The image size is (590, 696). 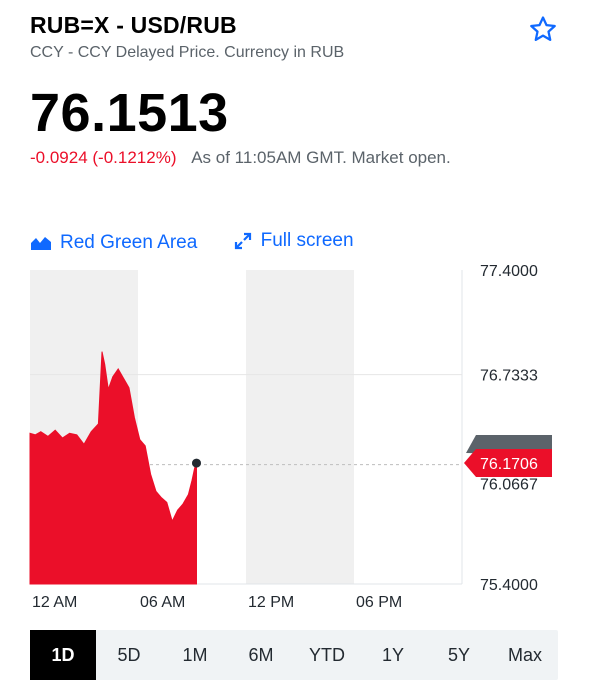 I want to click on expand-icon, so click(x=242, y=241).